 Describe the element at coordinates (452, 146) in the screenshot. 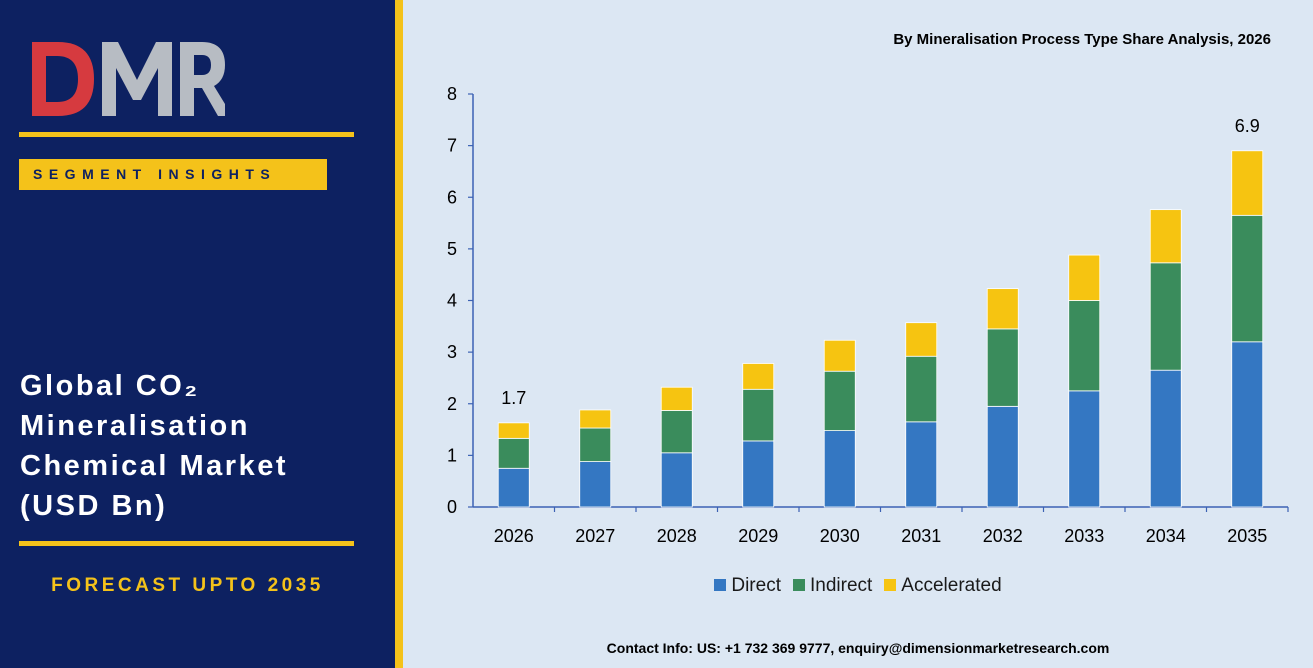

I see `y-tick-label: 7` at that location.